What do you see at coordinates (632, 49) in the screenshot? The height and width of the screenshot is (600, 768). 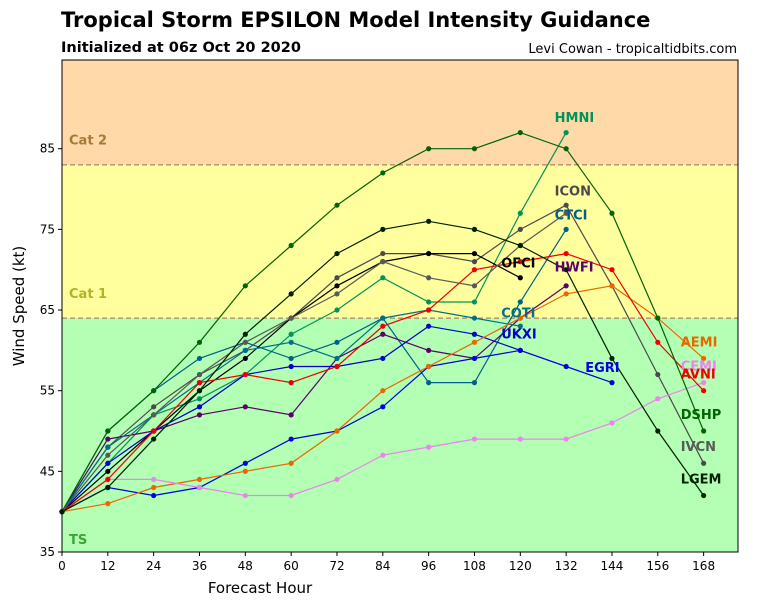 I see `chart-credit: Levi Cowan - tropicaltidbits.com` at bounding box center [632, 49].